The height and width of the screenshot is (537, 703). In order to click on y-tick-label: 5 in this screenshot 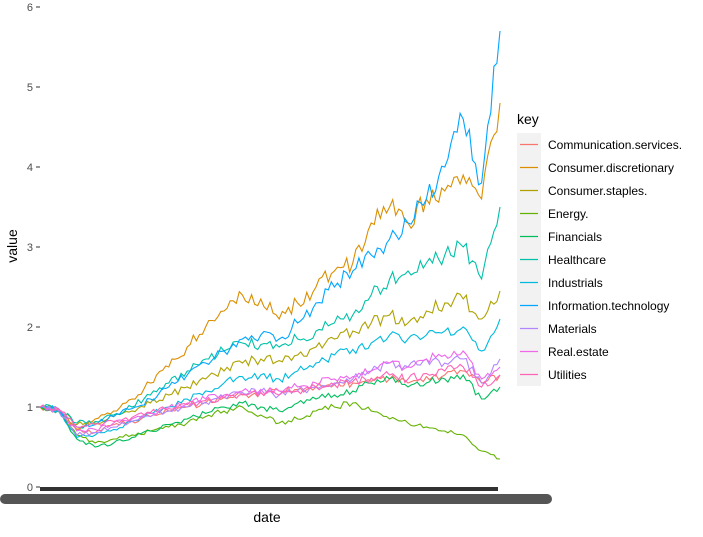, I will do `click(30, 88)`.